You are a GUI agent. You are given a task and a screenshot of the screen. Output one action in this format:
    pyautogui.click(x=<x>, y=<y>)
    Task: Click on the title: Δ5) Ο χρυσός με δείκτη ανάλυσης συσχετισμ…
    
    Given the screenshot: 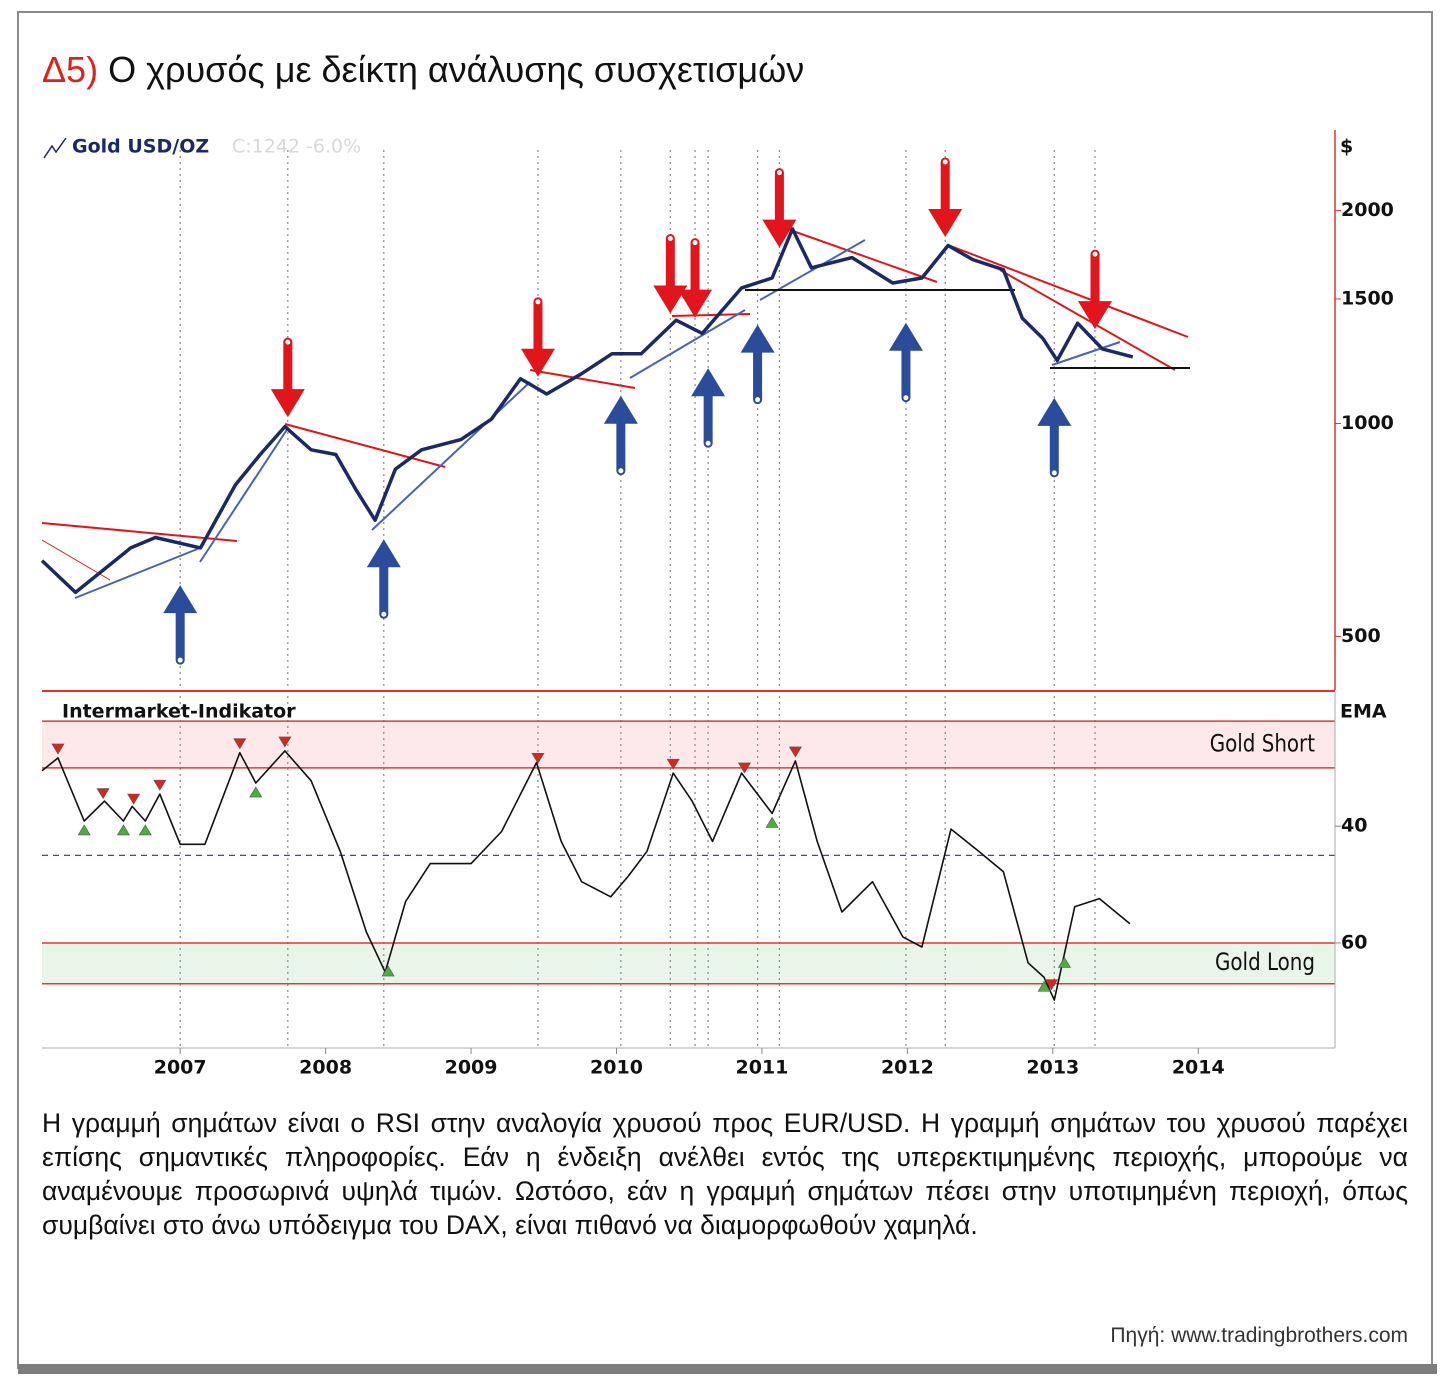 What is the action you would take?
    pyautogui.click(x=423, y=69)
    